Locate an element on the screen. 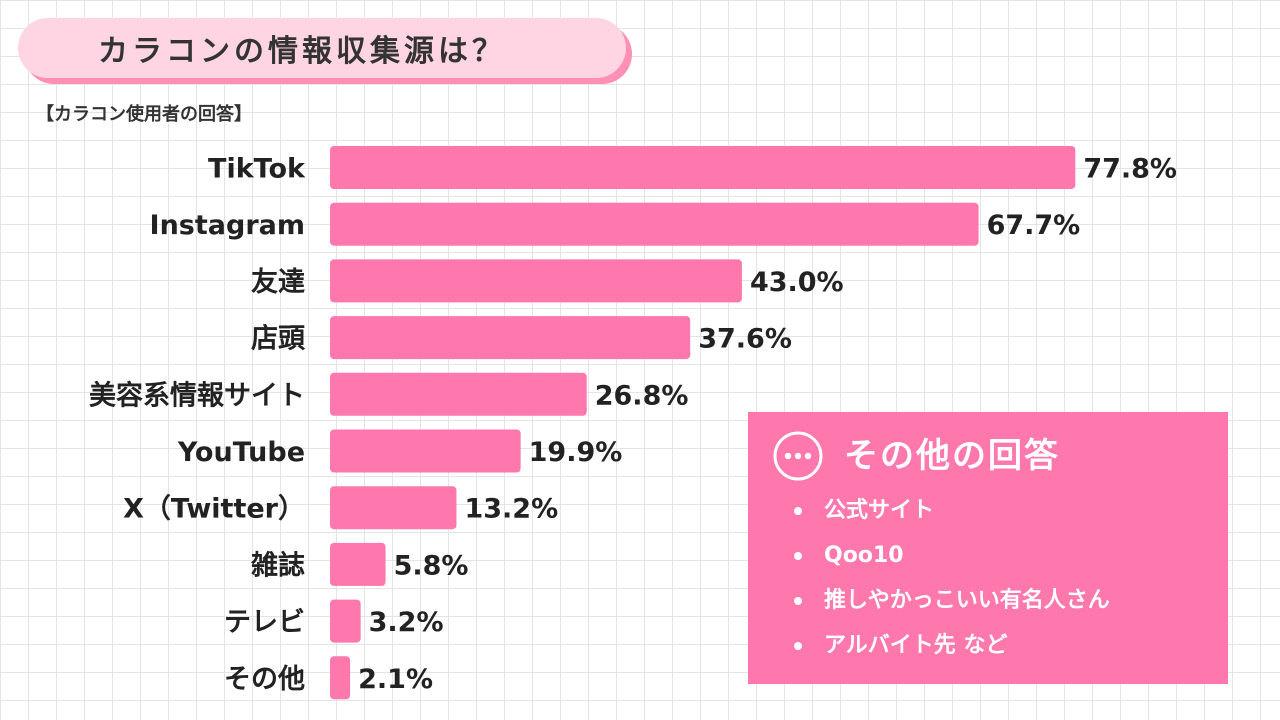  list-item: 推しやかっこいい有名人さん is located at coordinates (949, 604).